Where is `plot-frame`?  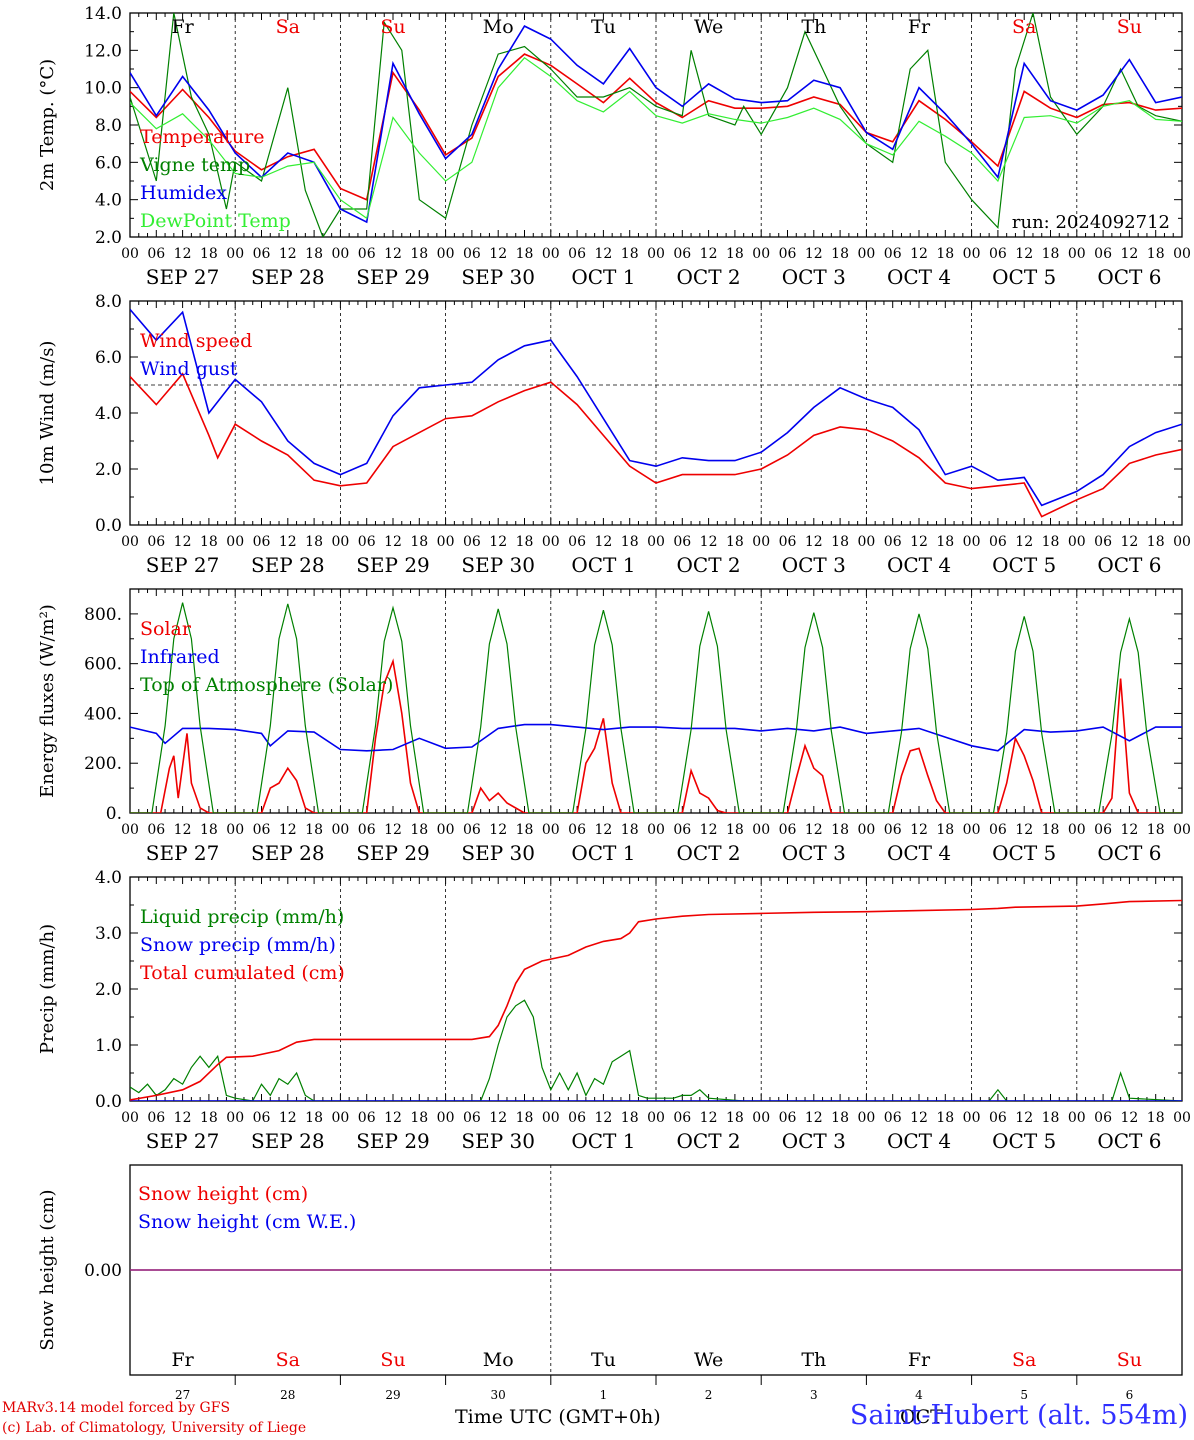
plot-frame is located at coordinates (656, 701).